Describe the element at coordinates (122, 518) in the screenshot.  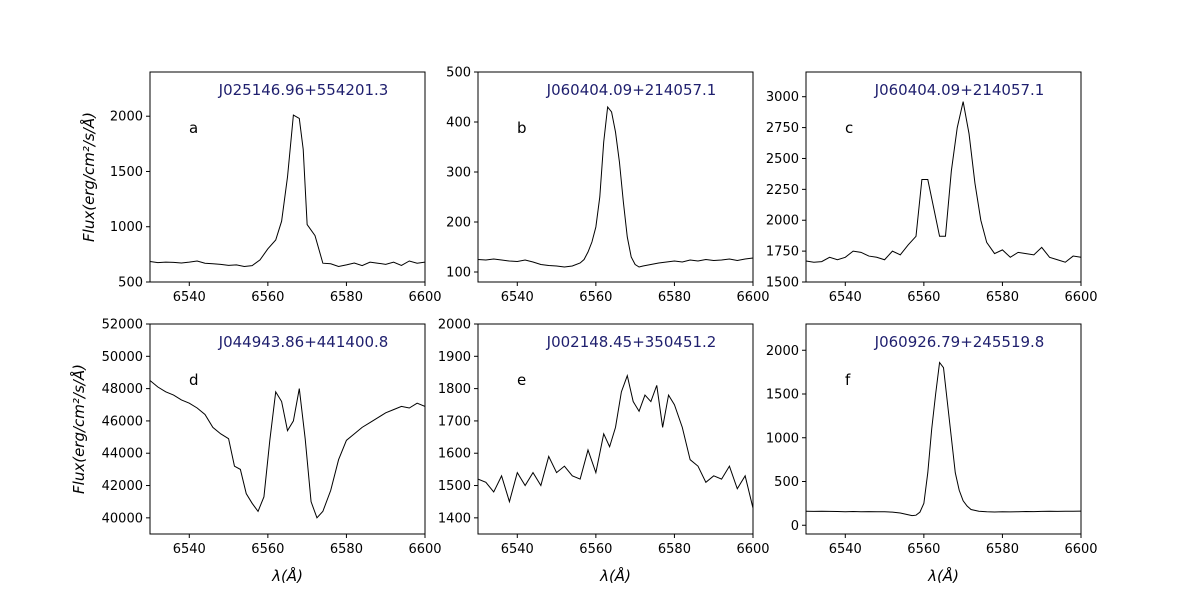
I see `y-tick-label-d: 40000` at that location.